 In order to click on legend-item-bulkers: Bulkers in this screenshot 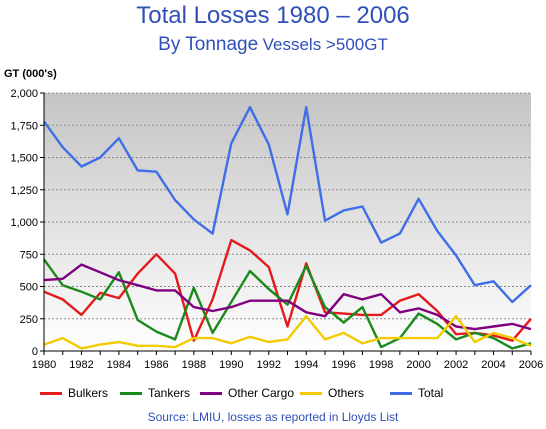, I will do `click(74, 393)`.